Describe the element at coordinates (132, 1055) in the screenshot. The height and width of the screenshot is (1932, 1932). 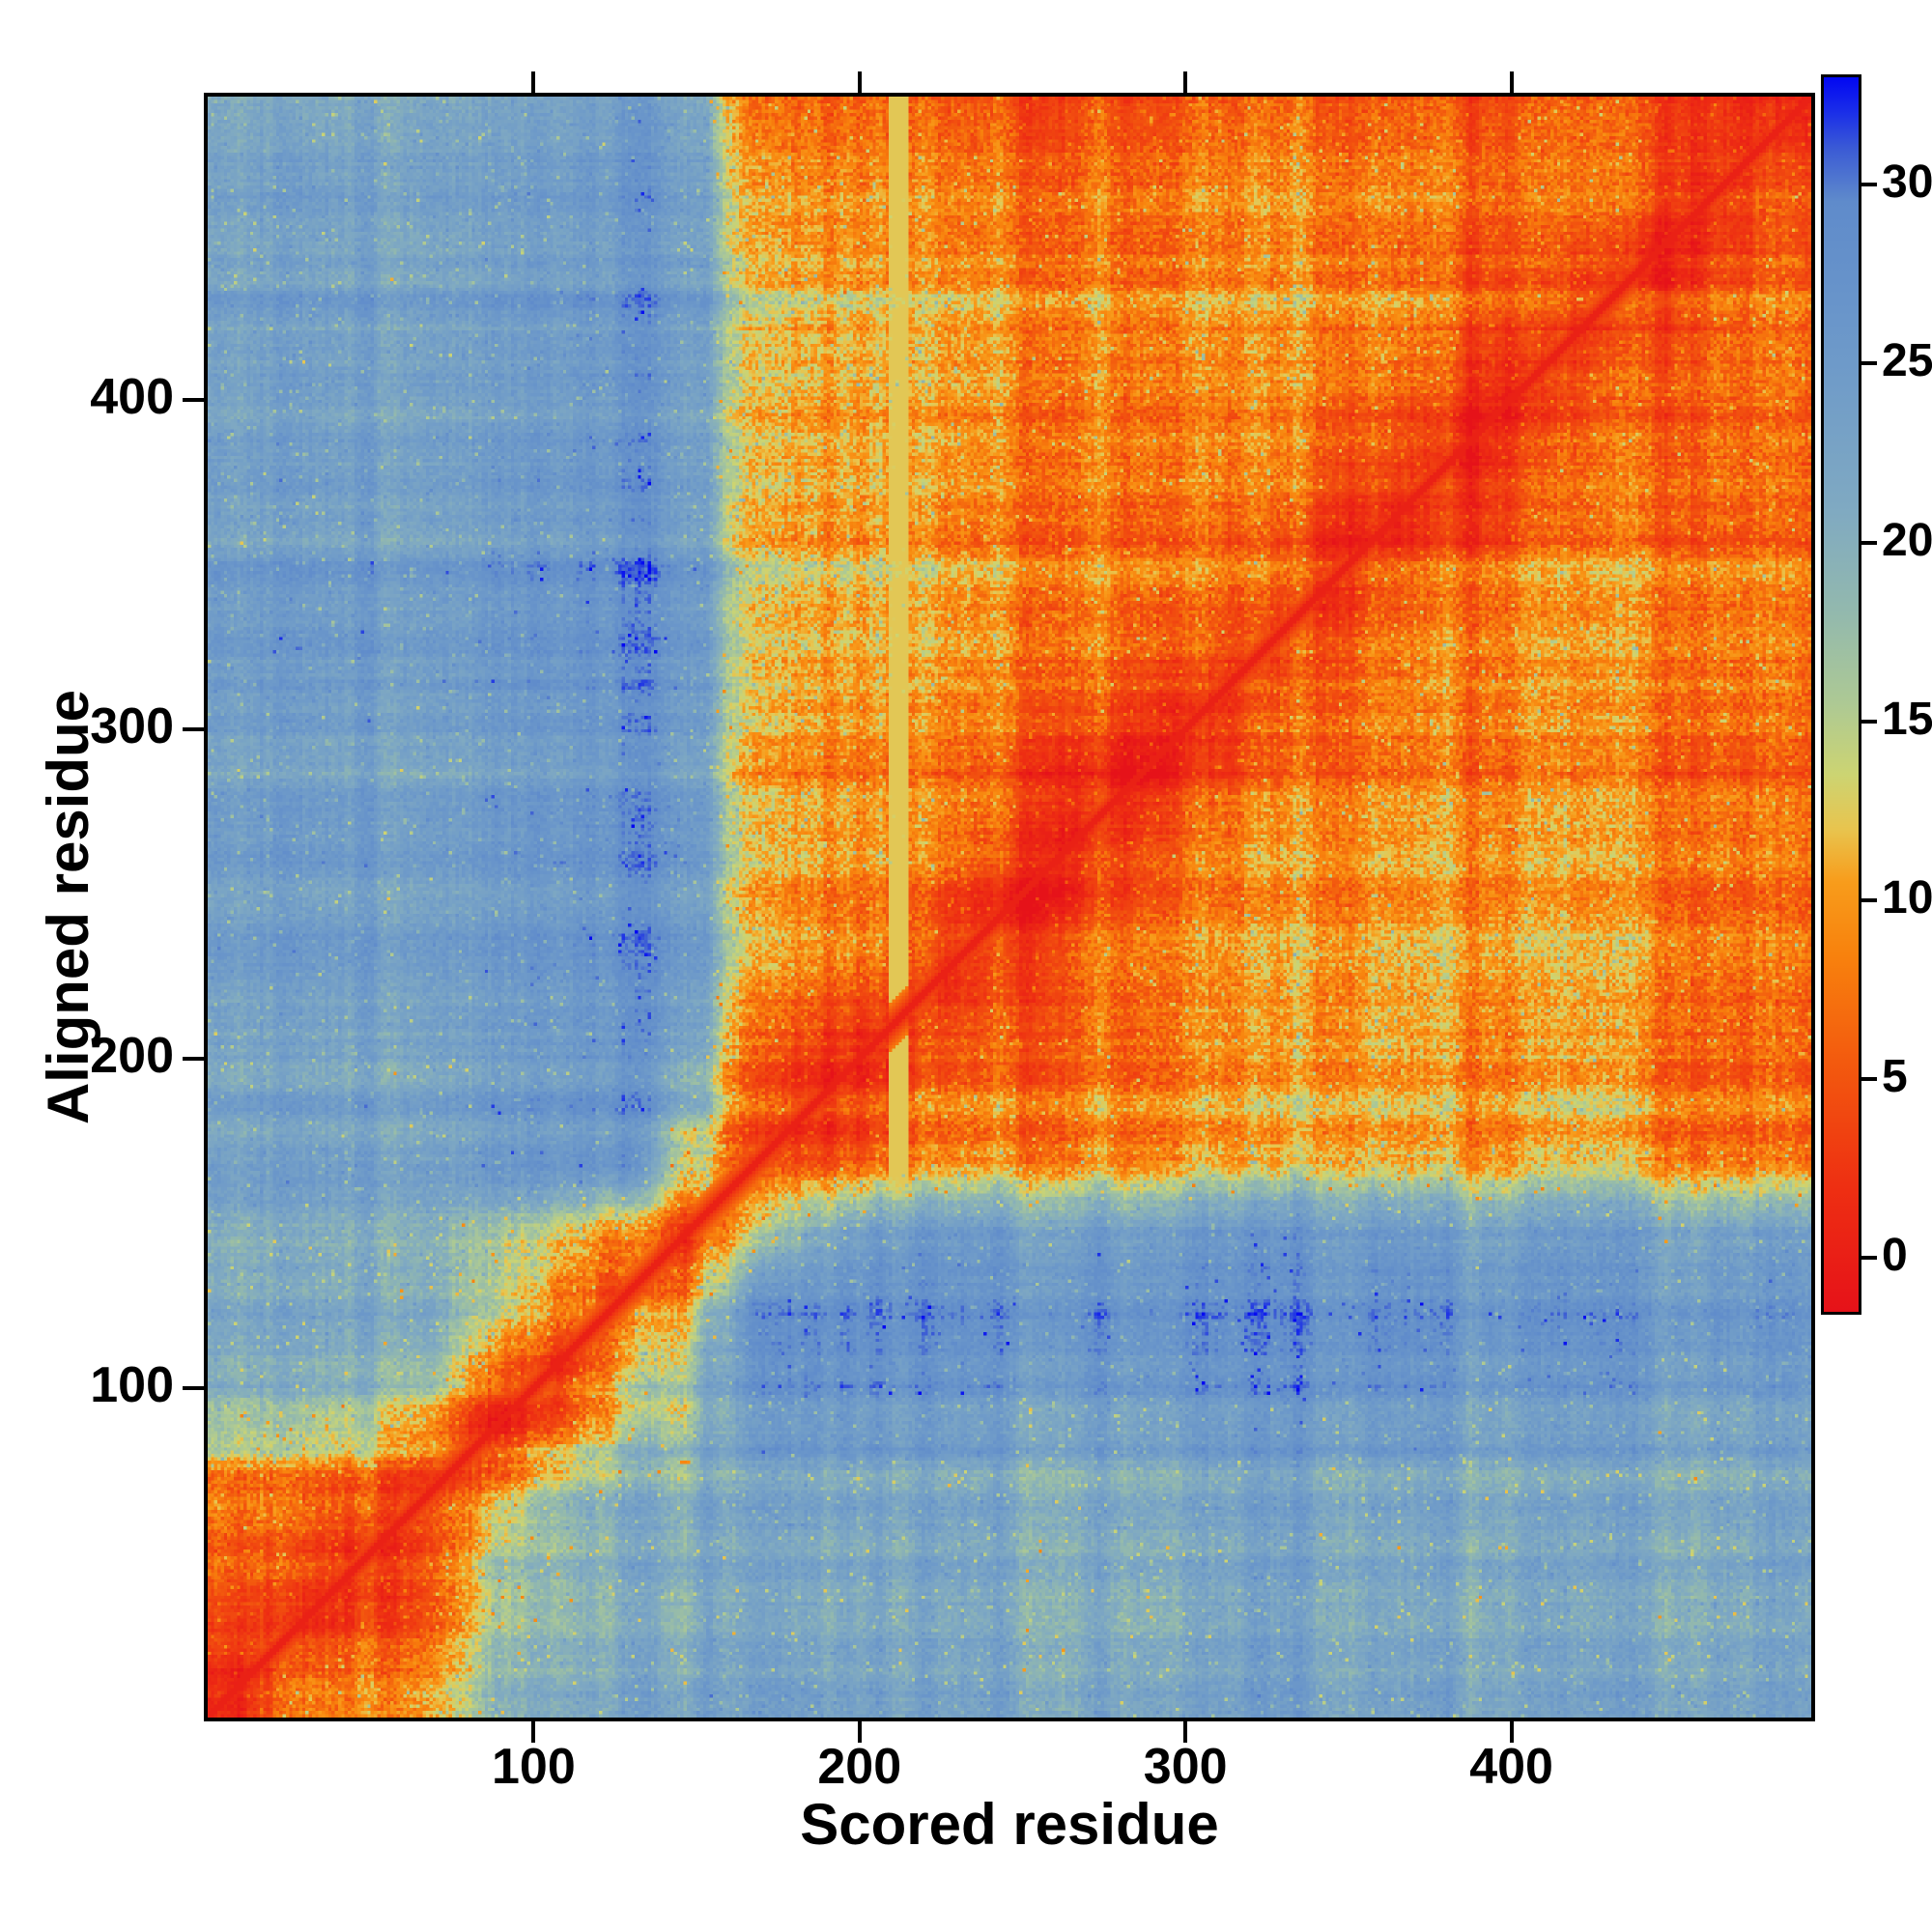
I see `y-tick-label: 200` at that location.